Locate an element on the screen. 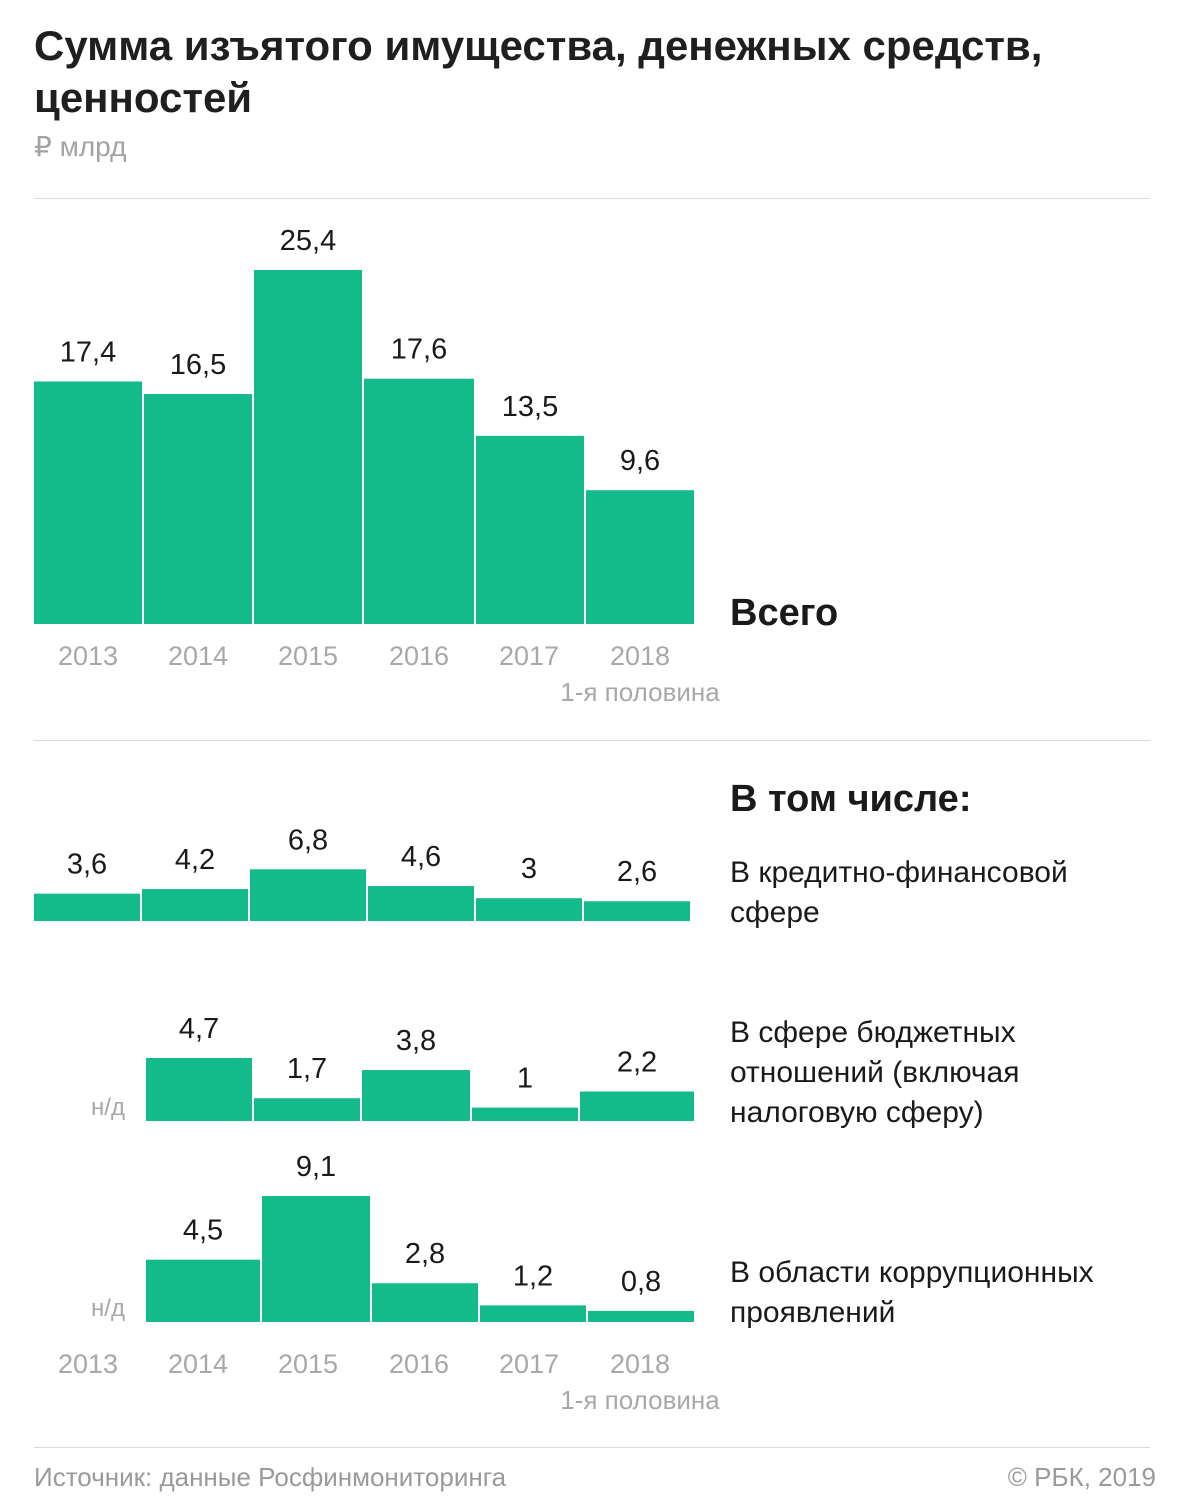 The width and height of the screenshot is (1180, 1510). bottom-axis-tick-2014: 2014 is located at coordinates (198, 1364).